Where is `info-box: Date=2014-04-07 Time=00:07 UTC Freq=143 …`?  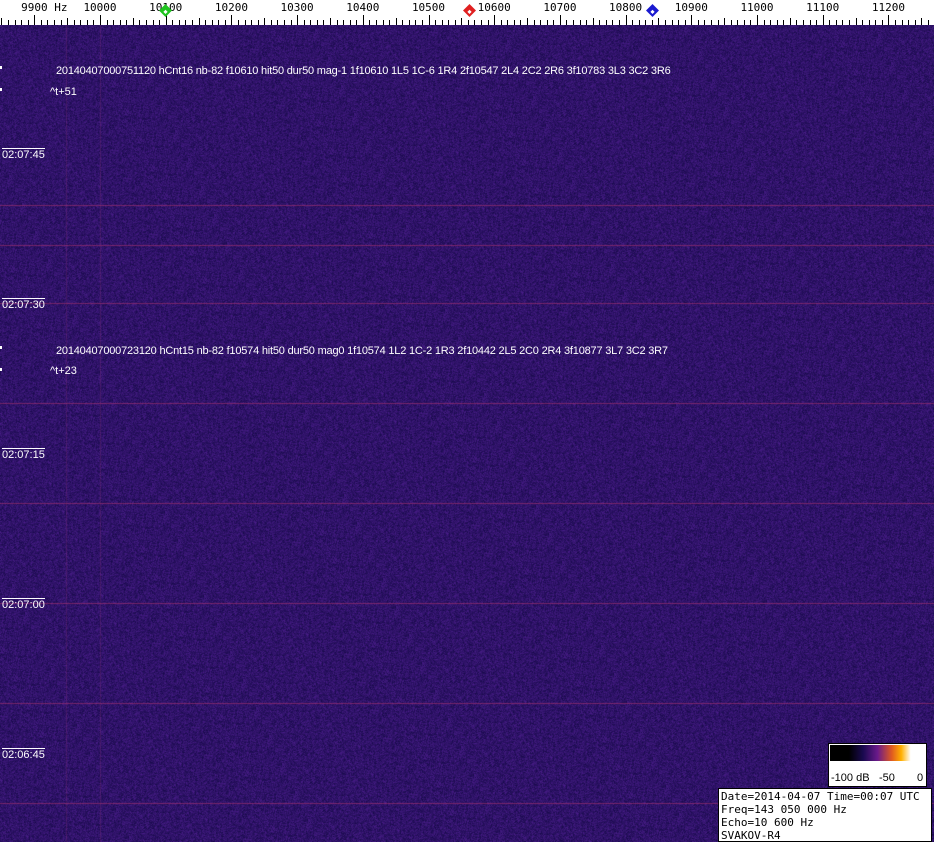 info-box: Date=2014-04-07 Time=00:07 UTC Freq=143 … is located at coordinates (825, 815).